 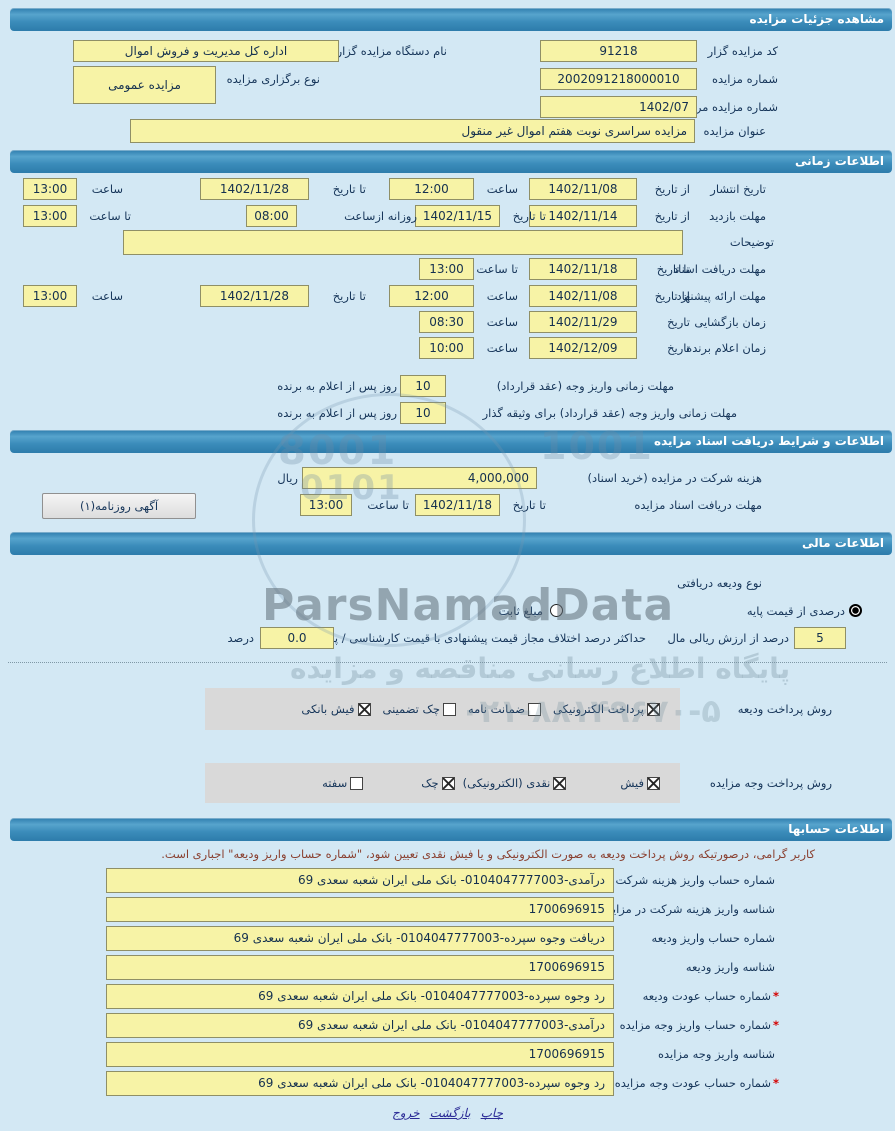 What do you see at coordinates (820, 638) in the screenshot?
I see `deposit-percent-field: 5` at bounding box center [820, 638].